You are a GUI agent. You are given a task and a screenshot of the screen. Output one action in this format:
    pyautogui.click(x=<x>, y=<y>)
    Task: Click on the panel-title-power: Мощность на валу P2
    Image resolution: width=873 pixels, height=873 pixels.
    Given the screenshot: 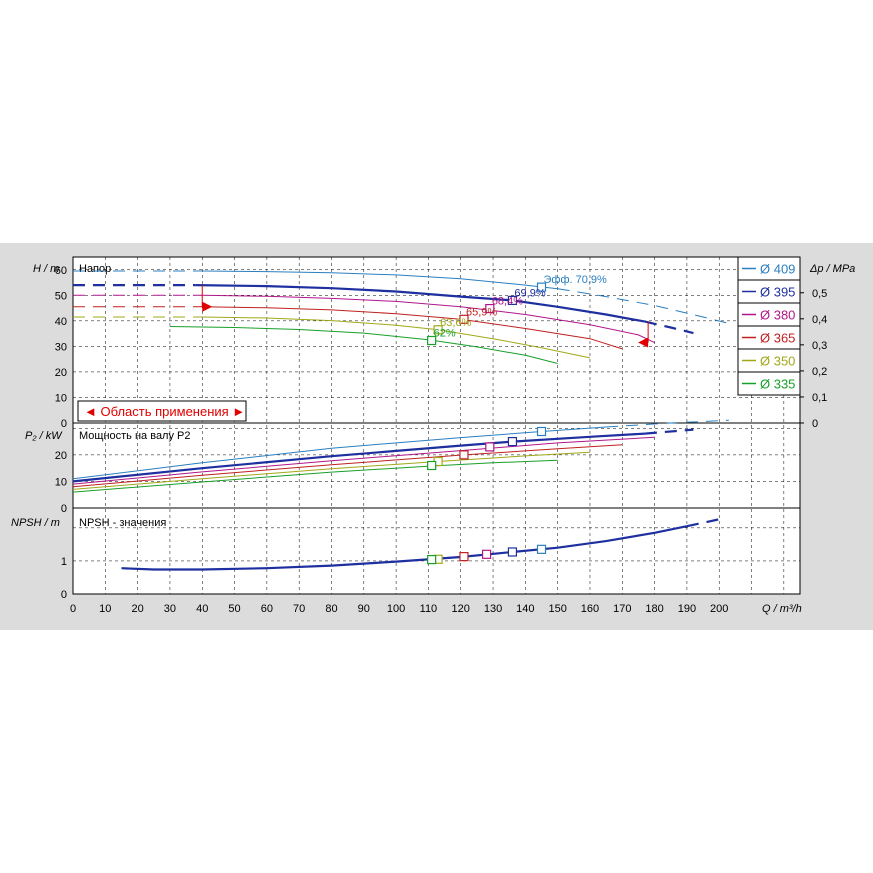 What is the action you would take?
    pyautogui.click(x=135, y=436)
    